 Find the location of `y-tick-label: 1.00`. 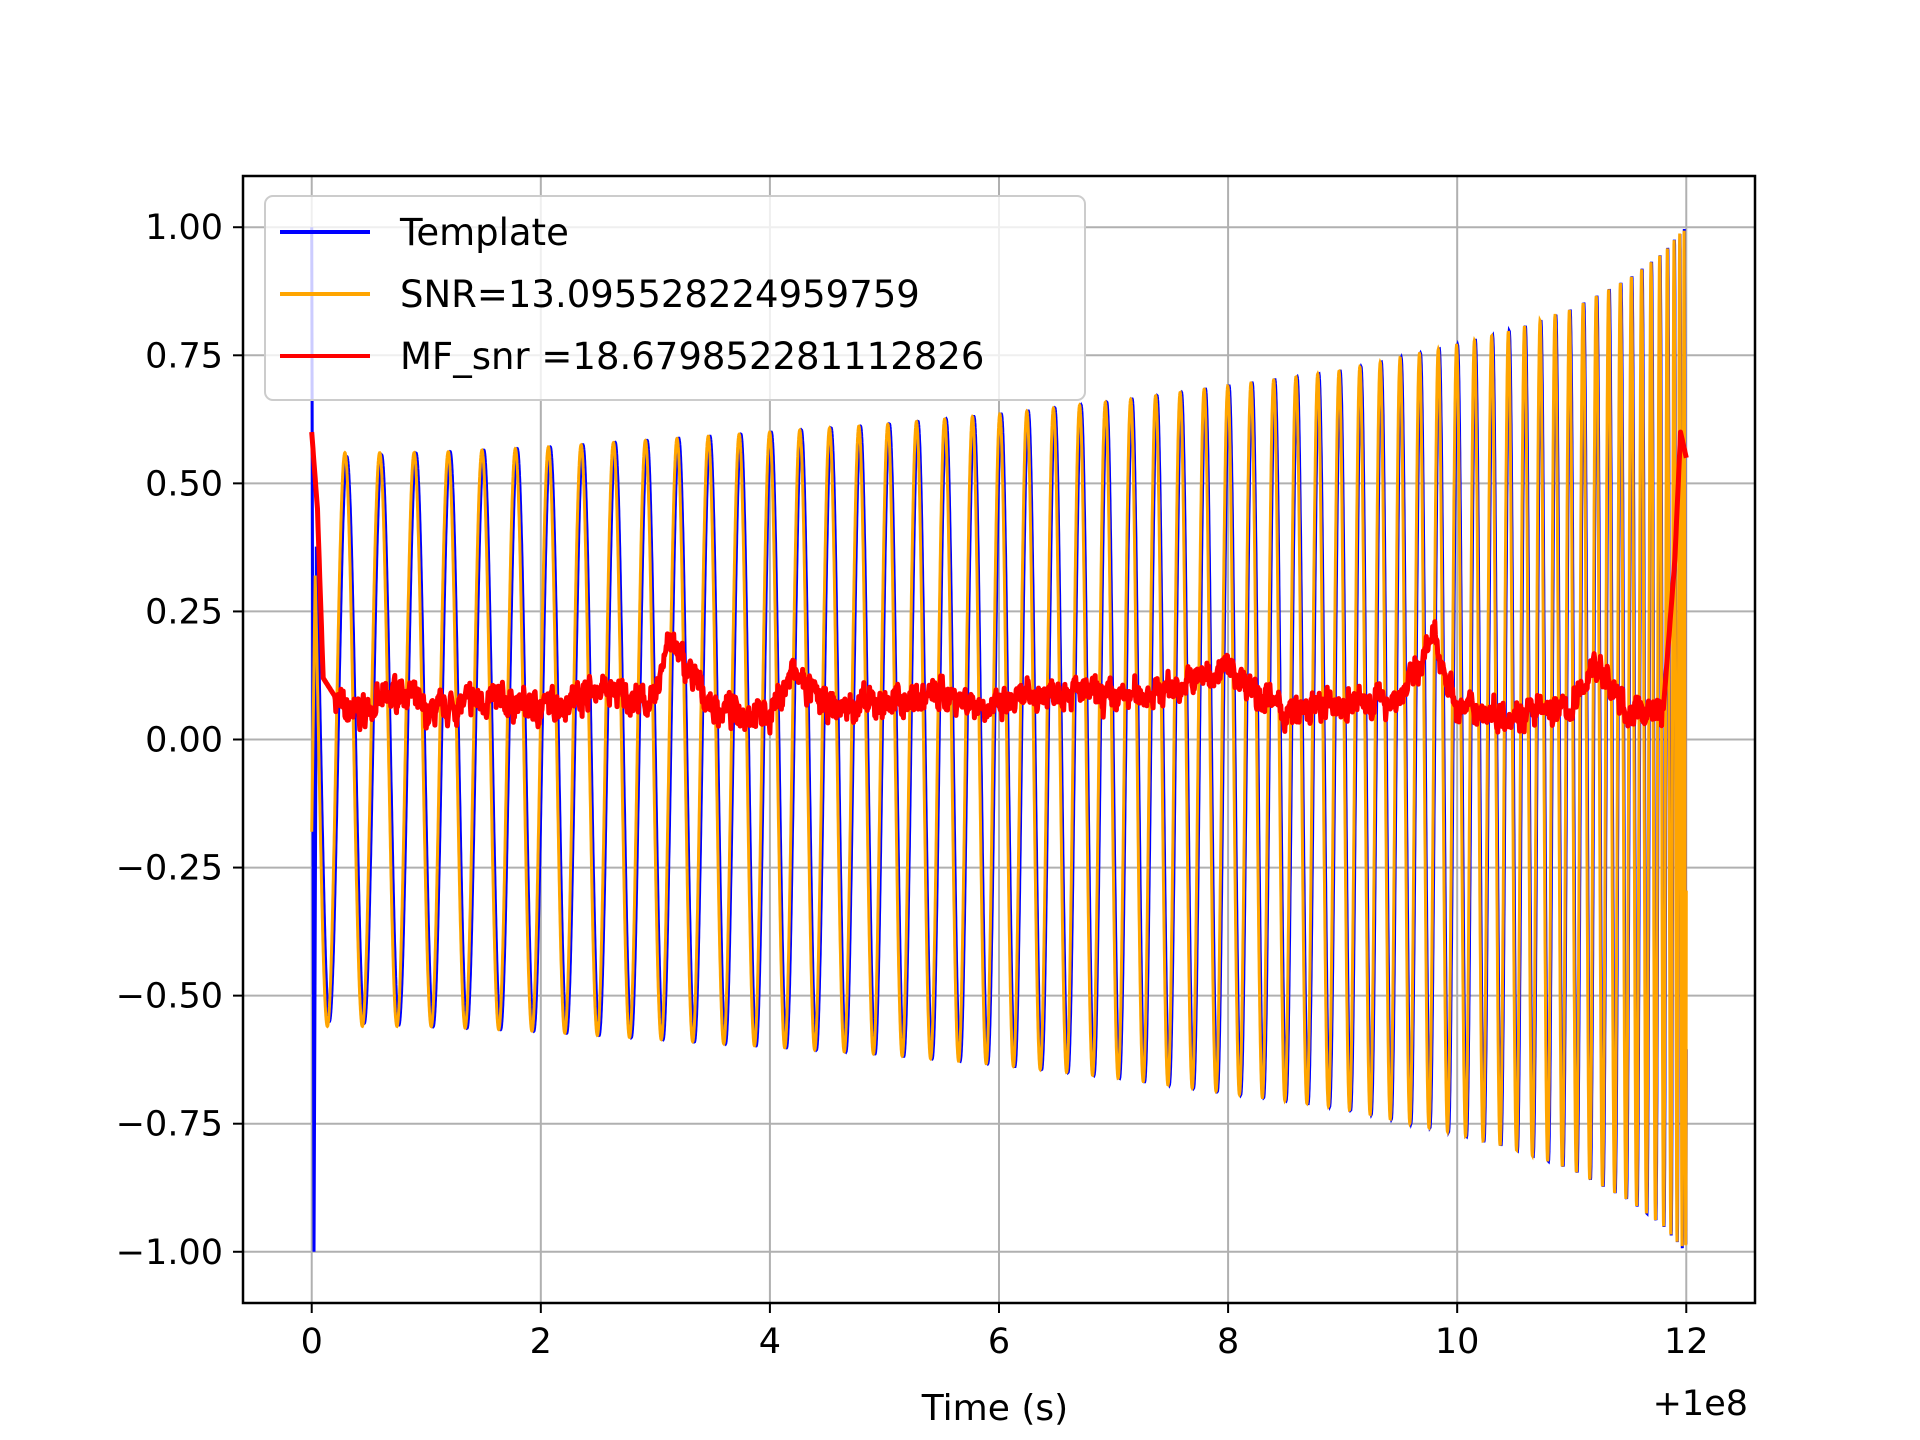

y-tick-label: 1.00 is located at coordinates (184, 228).